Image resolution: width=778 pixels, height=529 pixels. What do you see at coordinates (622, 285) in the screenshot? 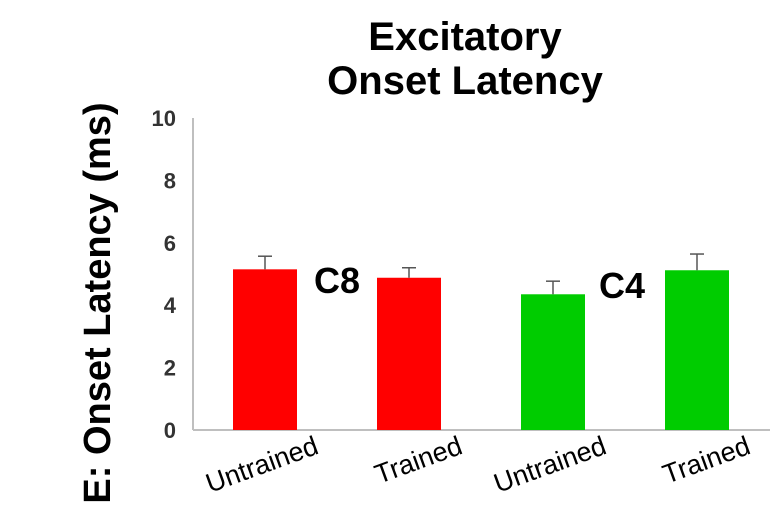
I see `group-label: C4` at bounding box center [622, 285].